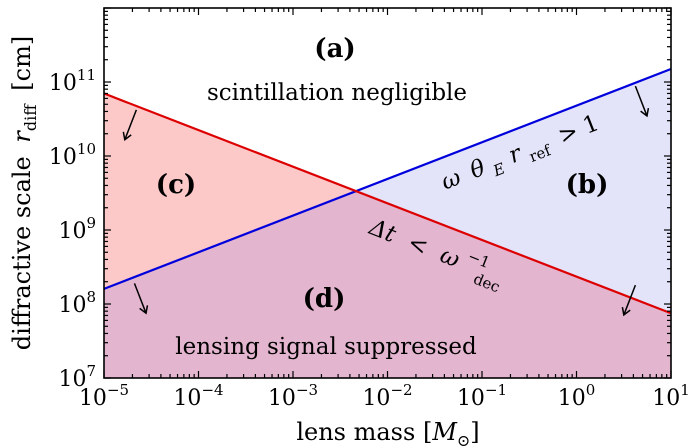 Image resolution: width=690 pixels, height=446 pixels. Describe the element at coordinates (22, 136) in the screenshot. I see `ylabel-r: r` at that location.